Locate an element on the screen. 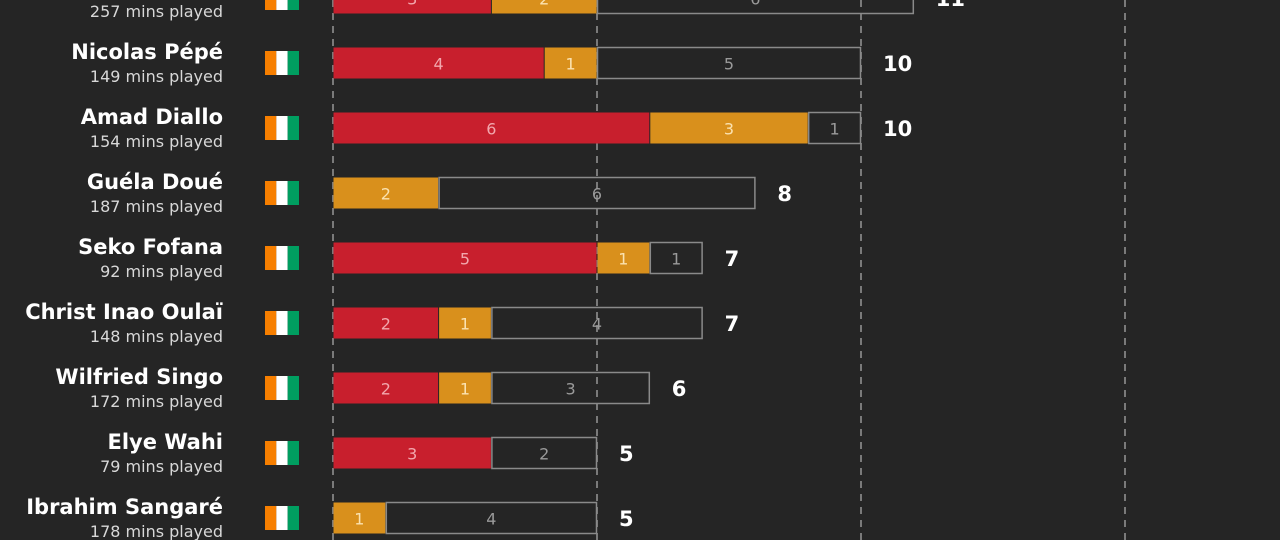 The width and height of the screenshot is (1280, 540). player-row: 257 mins played 3 2 6 11 is located at coordinates (527, 10).